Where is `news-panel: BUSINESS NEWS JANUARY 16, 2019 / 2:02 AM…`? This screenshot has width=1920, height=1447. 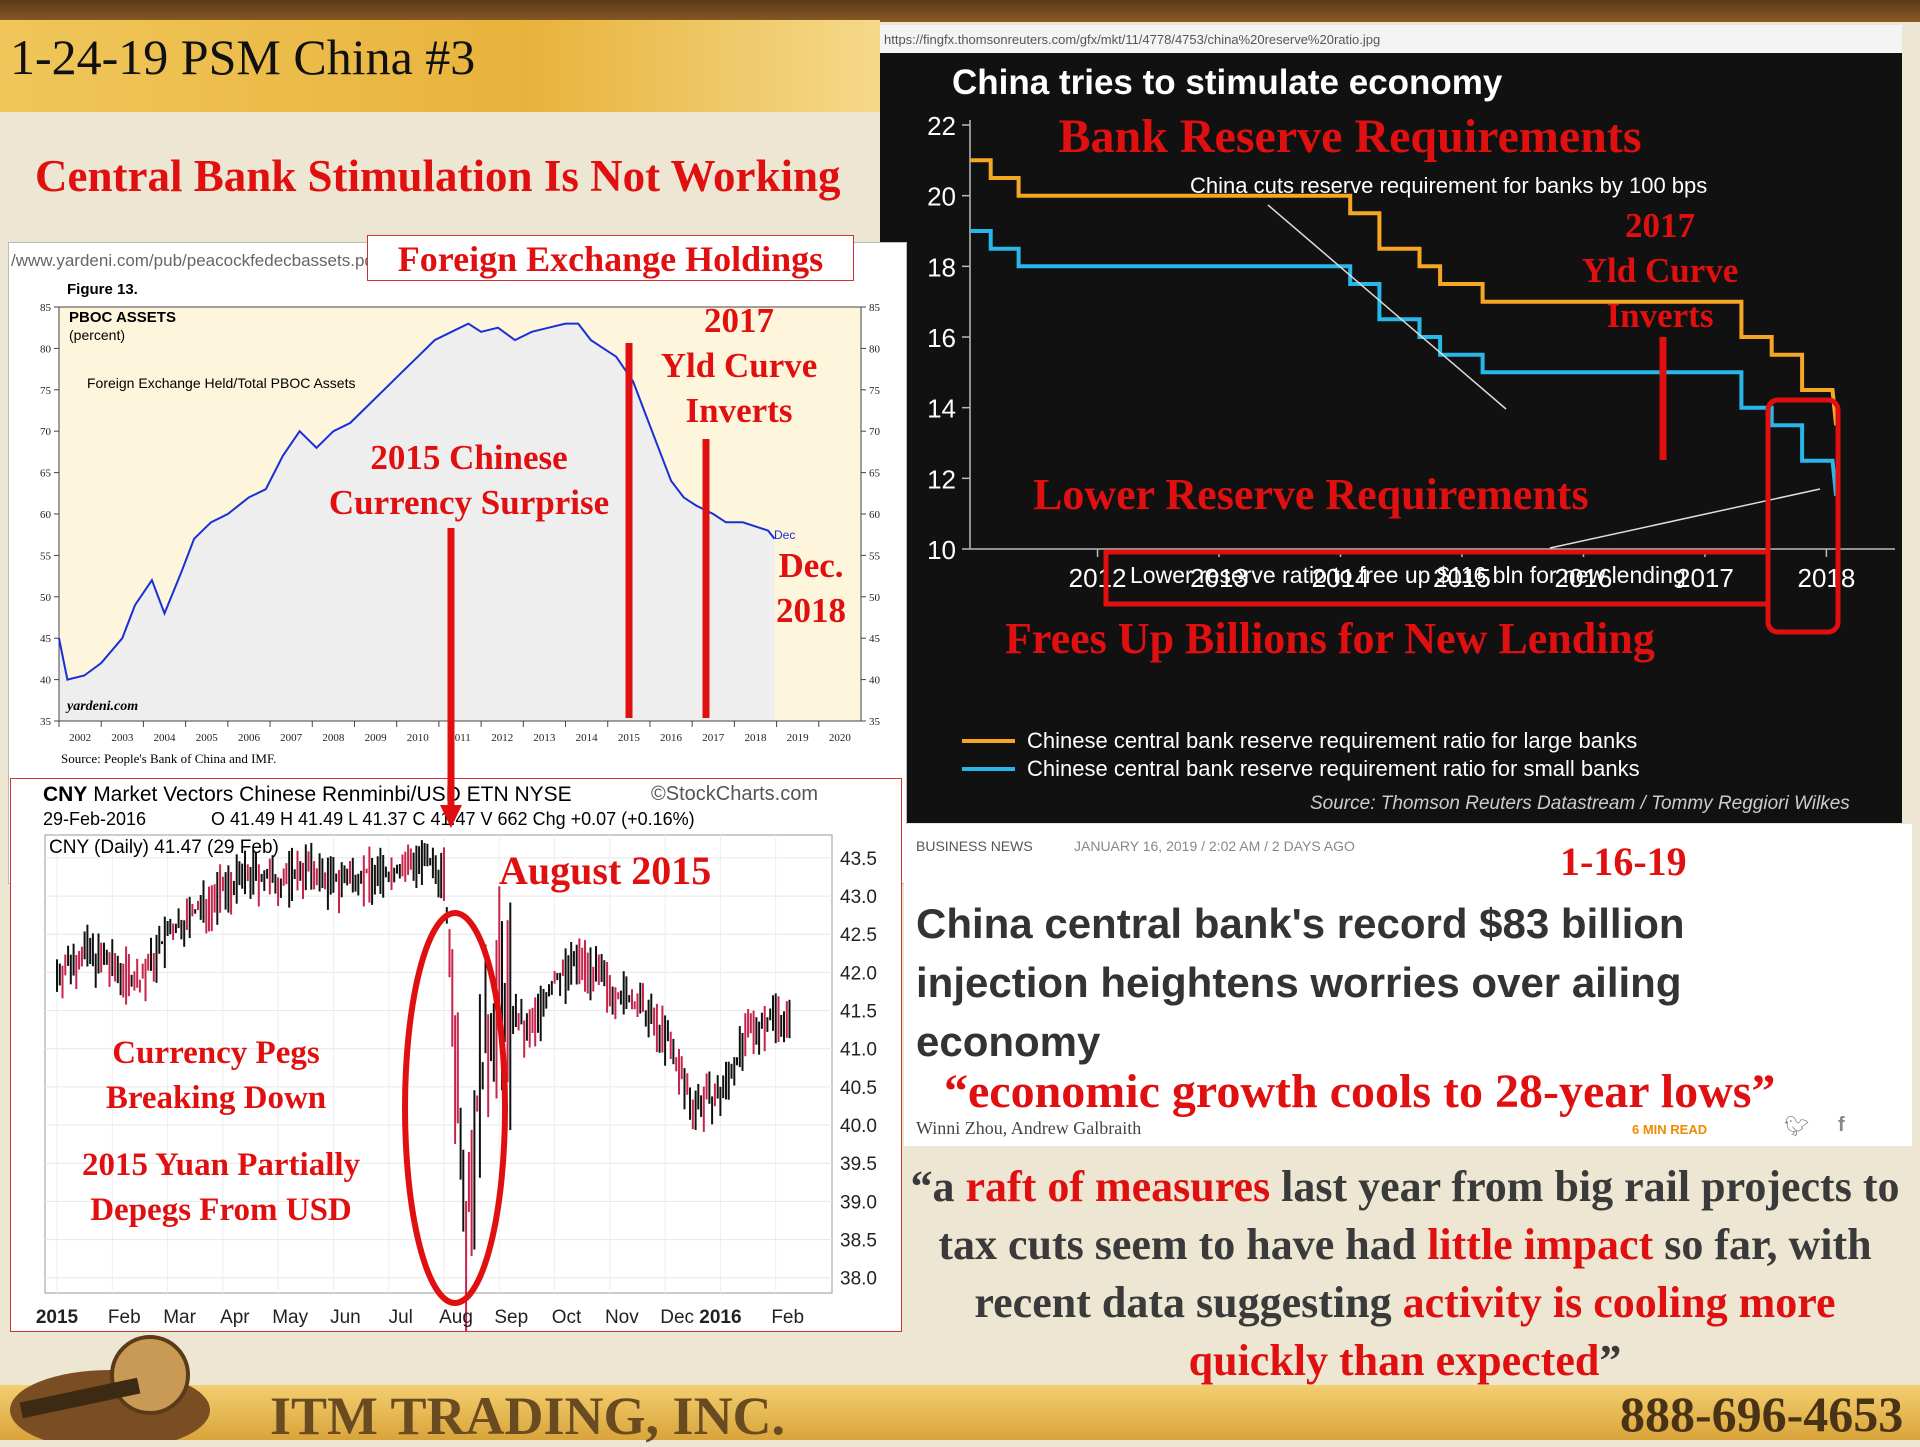
news-panel: BUSINESS NEWS JANUARY 16, 2019 / 2:02 AM… is located at coordinates (1408, 985).